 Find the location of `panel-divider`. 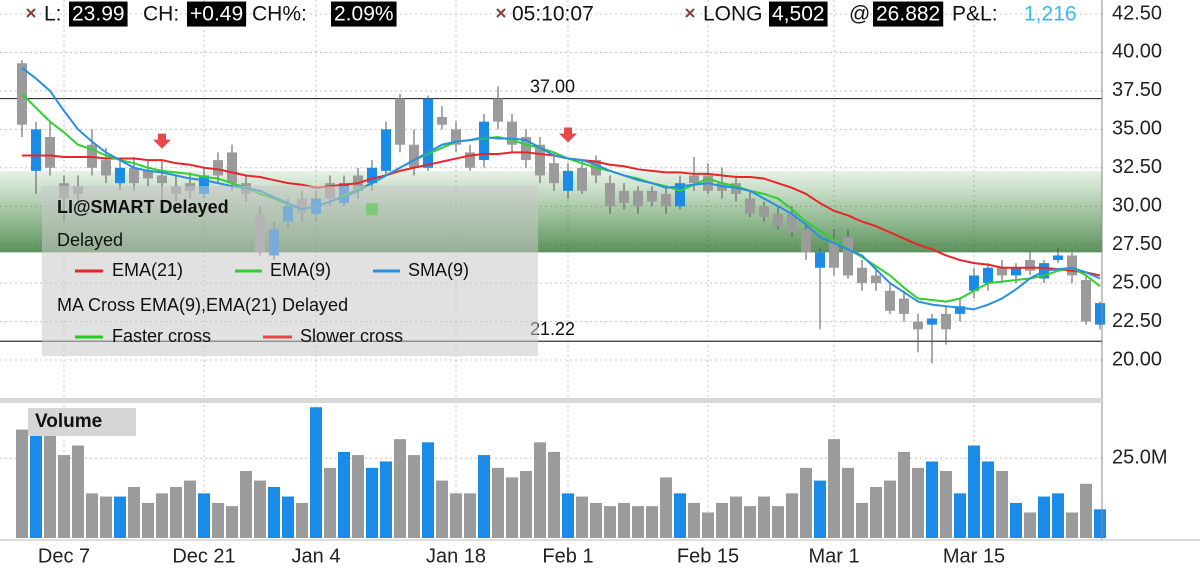

panel-divider is located at coordinates (551, 400).